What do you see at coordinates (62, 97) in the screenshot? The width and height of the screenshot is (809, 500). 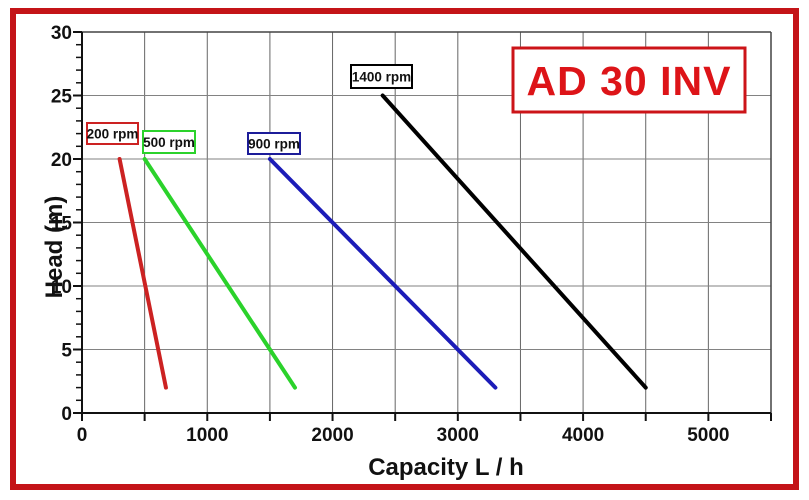 I see `y-tick-label-25: 25` at bounding box center [62, 97].